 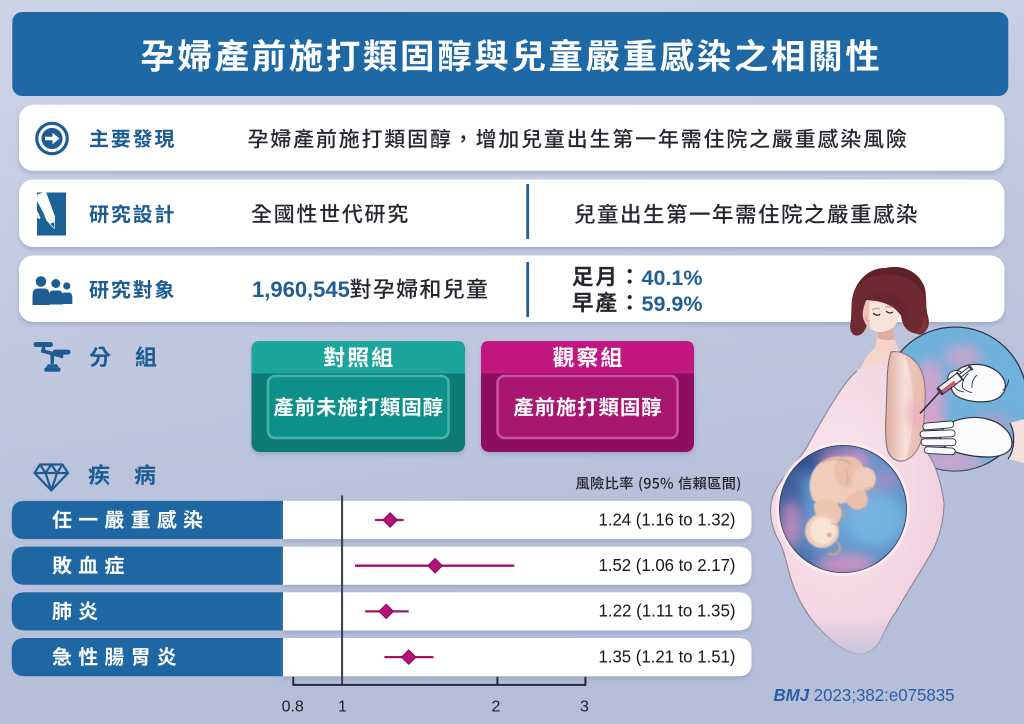 I want to click on svg-text: 1.22 (1.11 to 1.35), so click(x=667, y=611).